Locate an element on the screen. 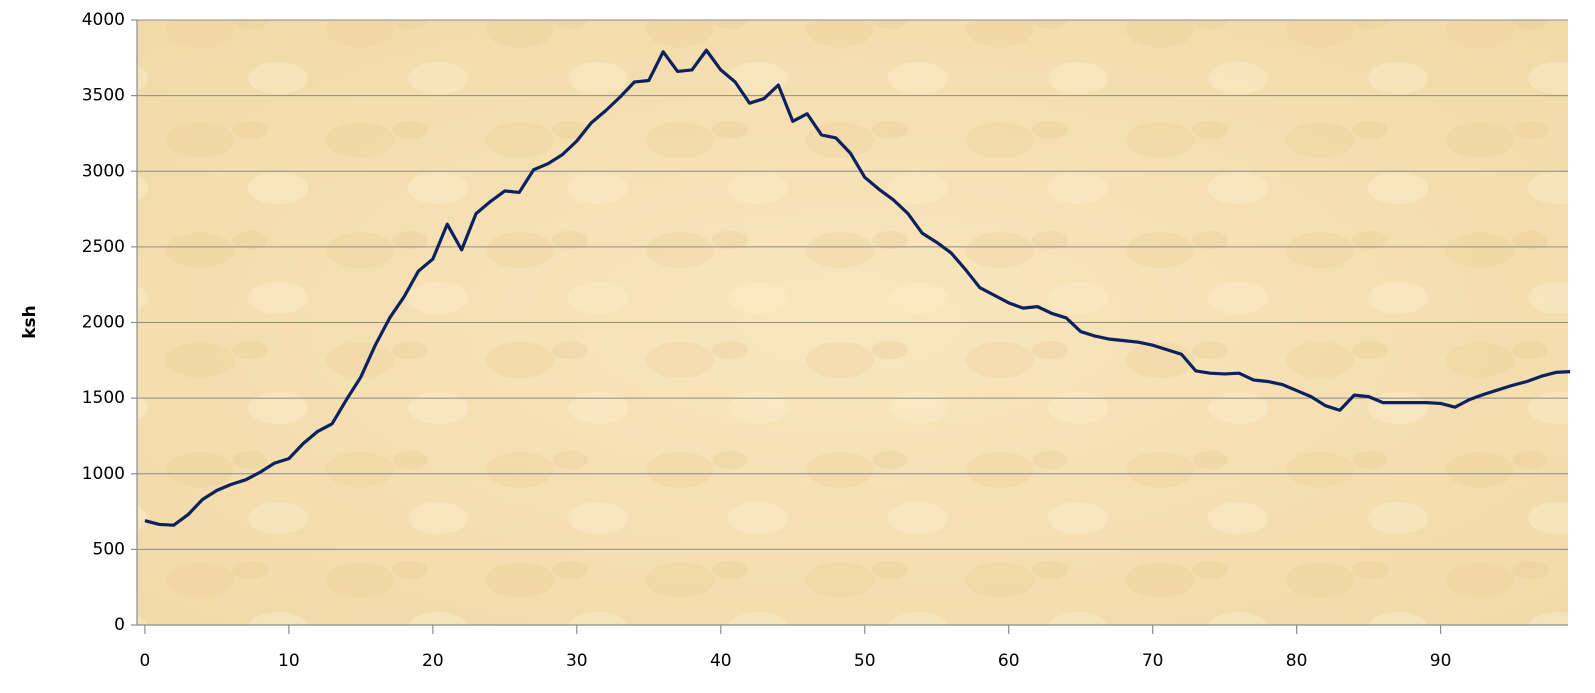  y-tick-label: 2500 is located at coordinates (103, 247).